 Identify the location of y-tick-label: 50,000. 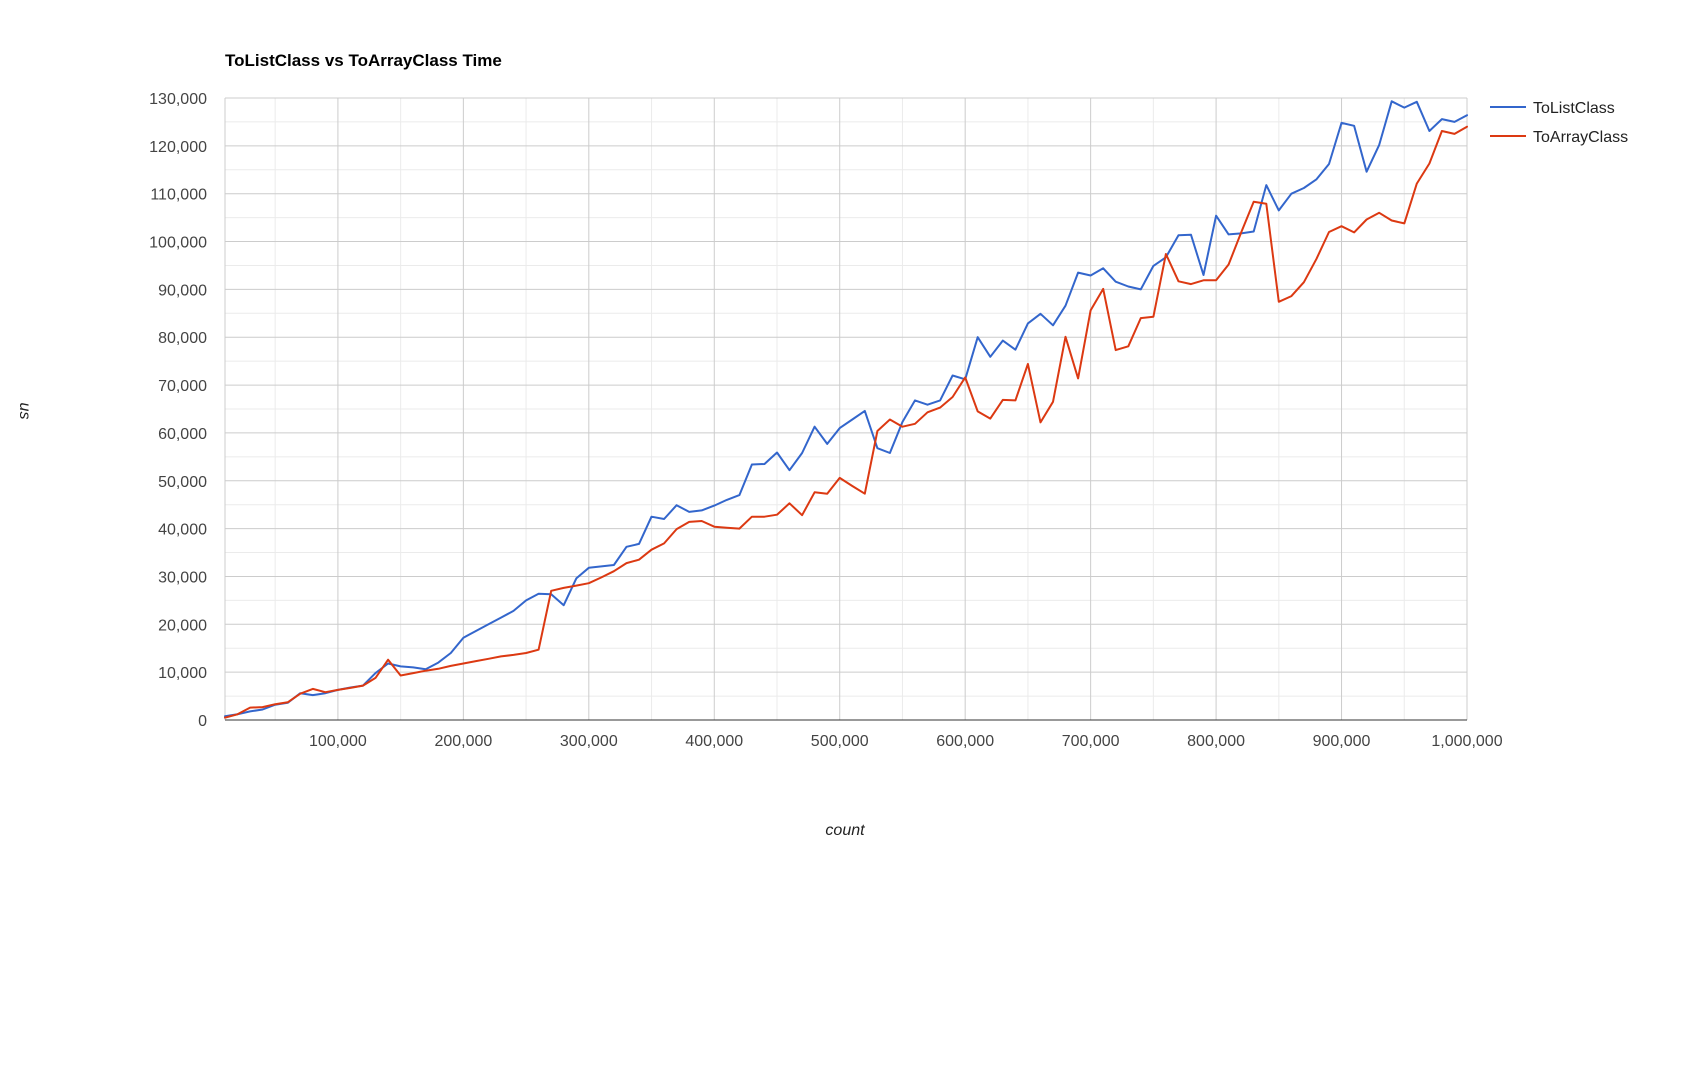
(182, 482).